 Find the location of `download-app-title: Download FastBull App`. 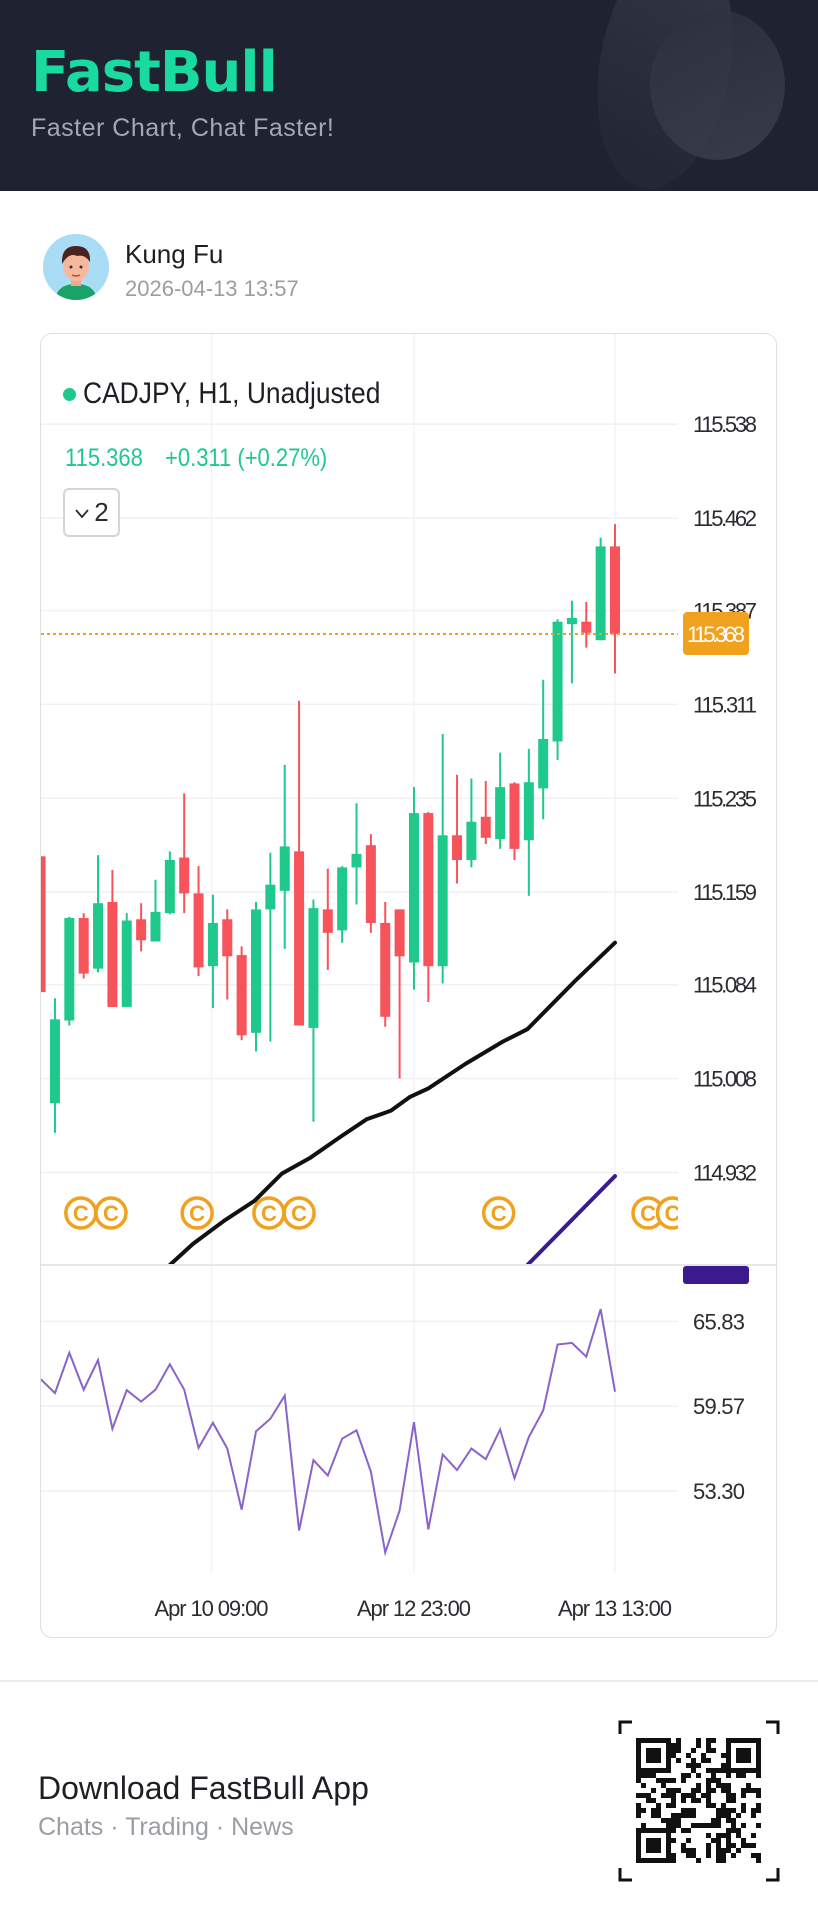

download-app-title: Download FastBull App is located at coordinates (203, 1788).